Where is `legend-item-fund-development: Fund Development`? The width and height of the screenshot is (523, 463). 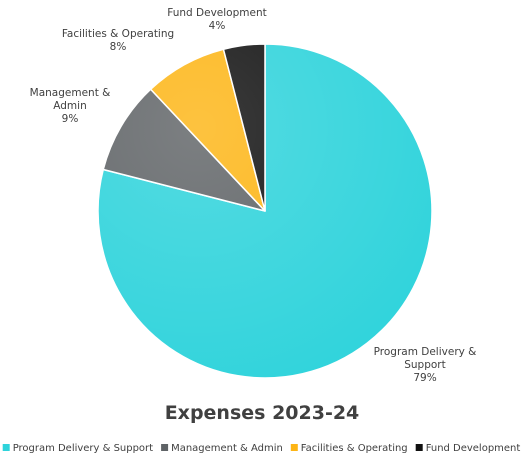
legend-item-fund-development: Fund Development is located at coordinates (468, 448).